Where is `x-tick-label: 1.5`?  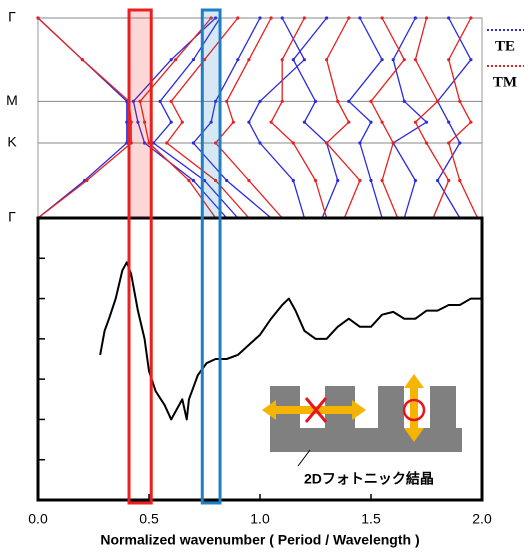 x-tick-label: 1.5 is located at coordinates (371, 519).